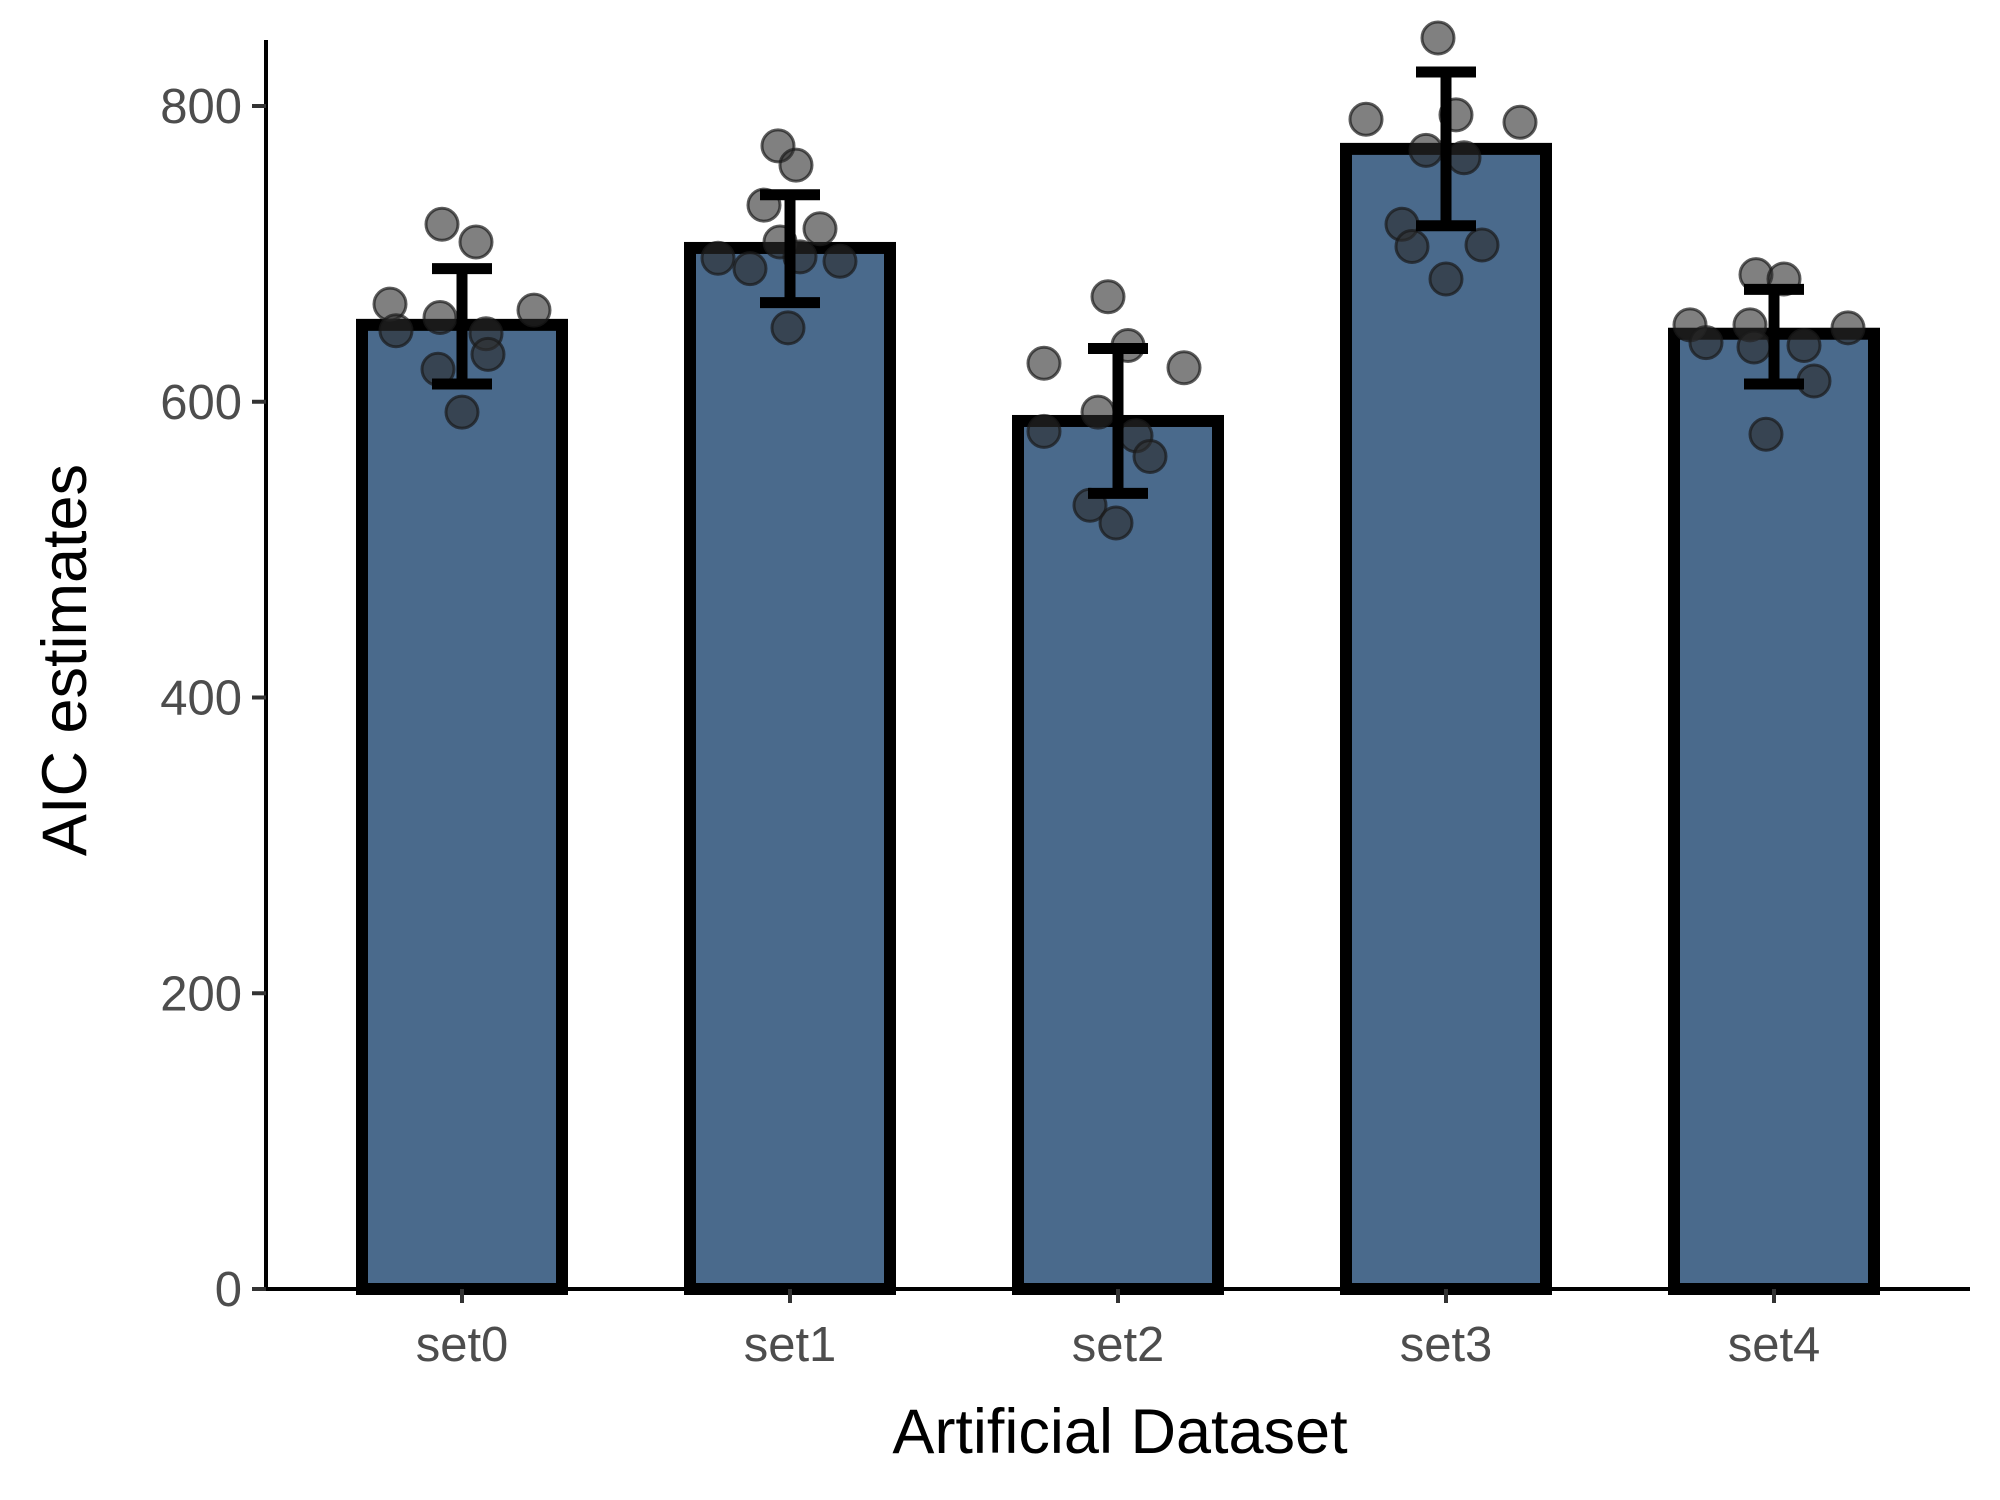 This screenshot has width=2000, height=1500. I want to click on bar-set2, so click(1118, 854).